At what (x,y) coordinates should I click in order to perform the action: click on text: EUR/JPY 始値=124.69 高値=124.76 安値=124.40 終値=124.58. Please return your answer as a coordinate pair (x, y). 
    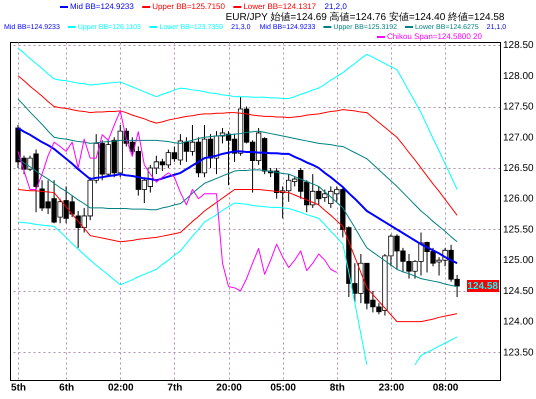
    Looking at the image, I should click on (365, 17).